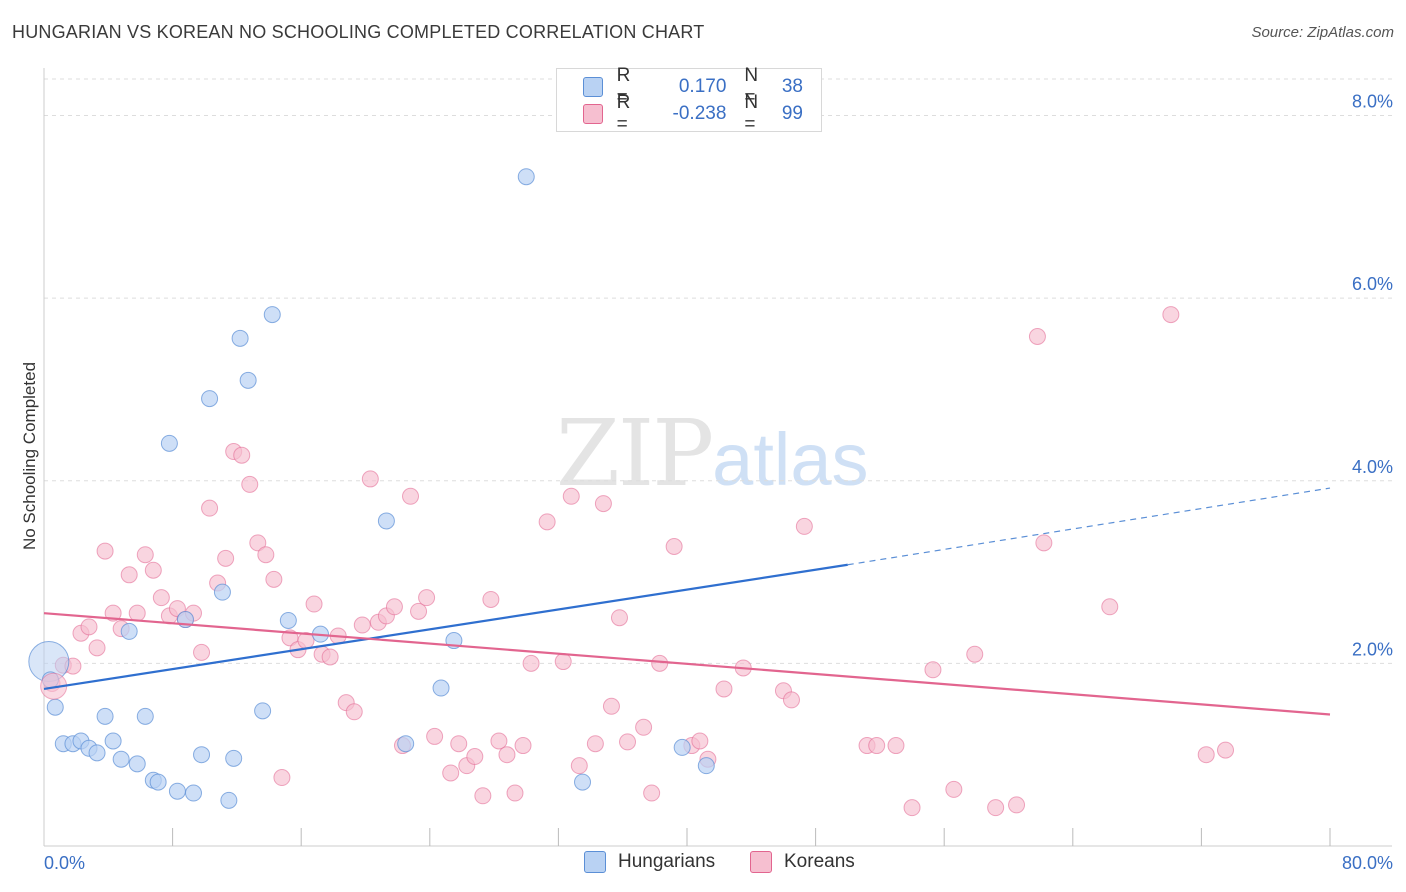  What do you see at coordinates (702, 86) in the screenshot?
I see `legend-r-value: 0.170` at bounding box center [702, 86].